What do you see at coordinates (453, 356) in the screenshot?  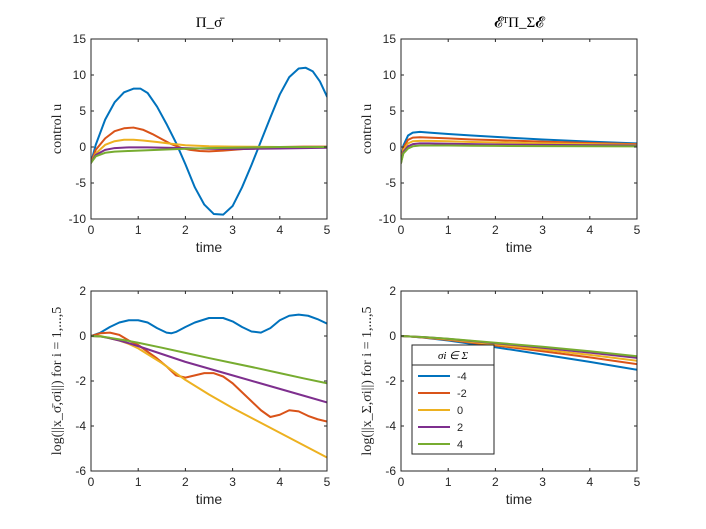 I see `legend-title: σi ∈ Σ` at bounding box center [453, 356].